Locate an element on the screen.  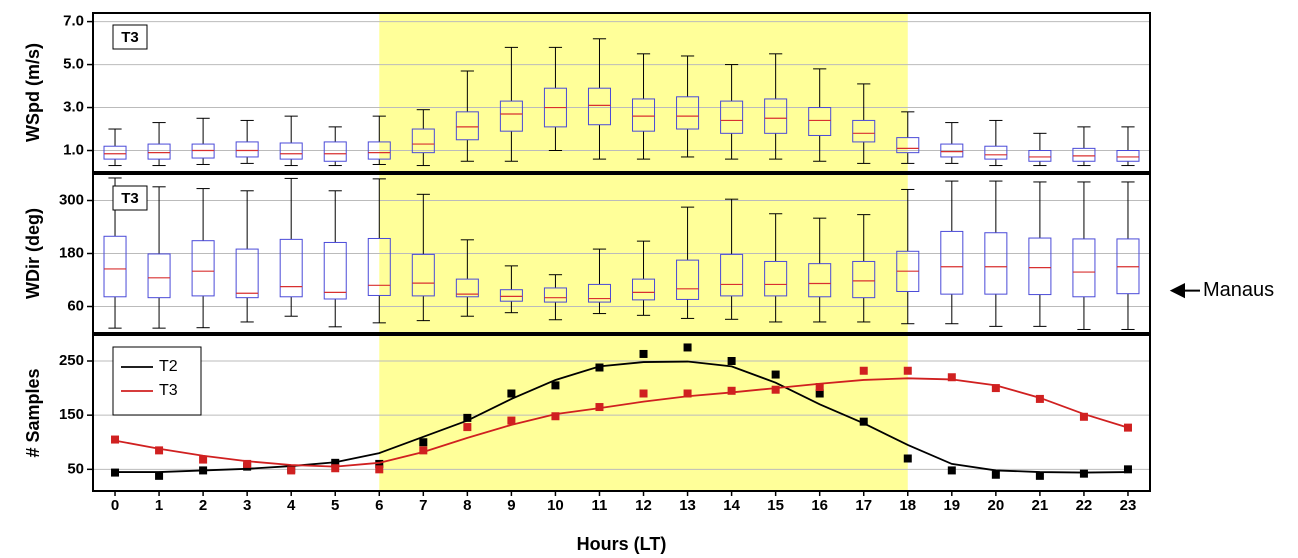
x-tick-label: 21 is located at coordinates (1040, 505).